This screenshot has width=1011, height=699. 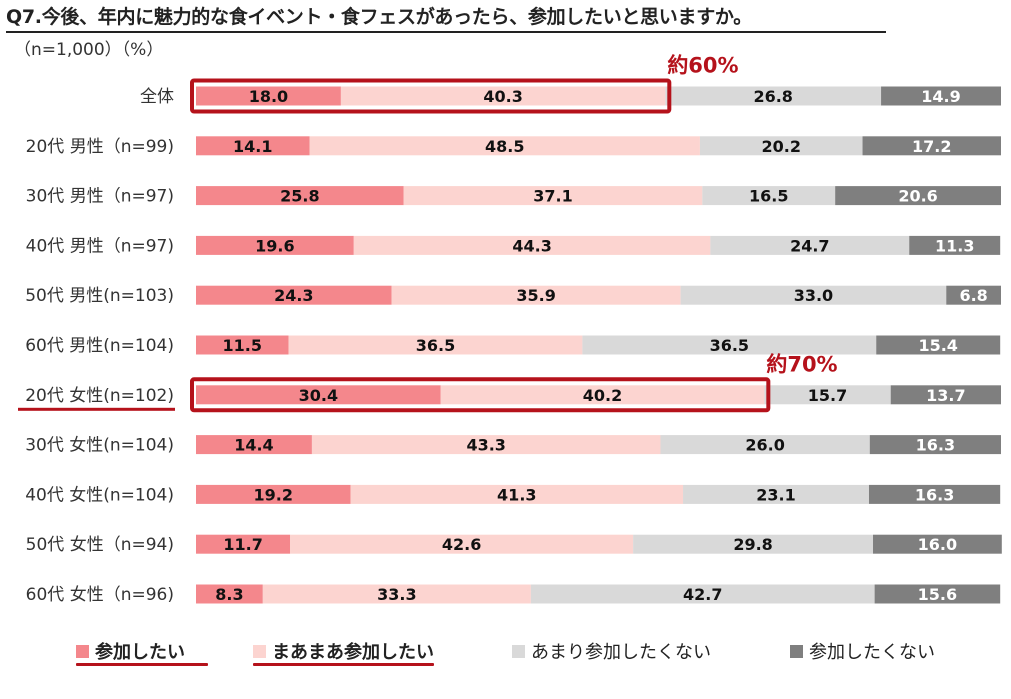 What do you see at coordinates (516, 494) in the screenshot?
I see `data-label: 41.3` at bounding box center [516, 494].